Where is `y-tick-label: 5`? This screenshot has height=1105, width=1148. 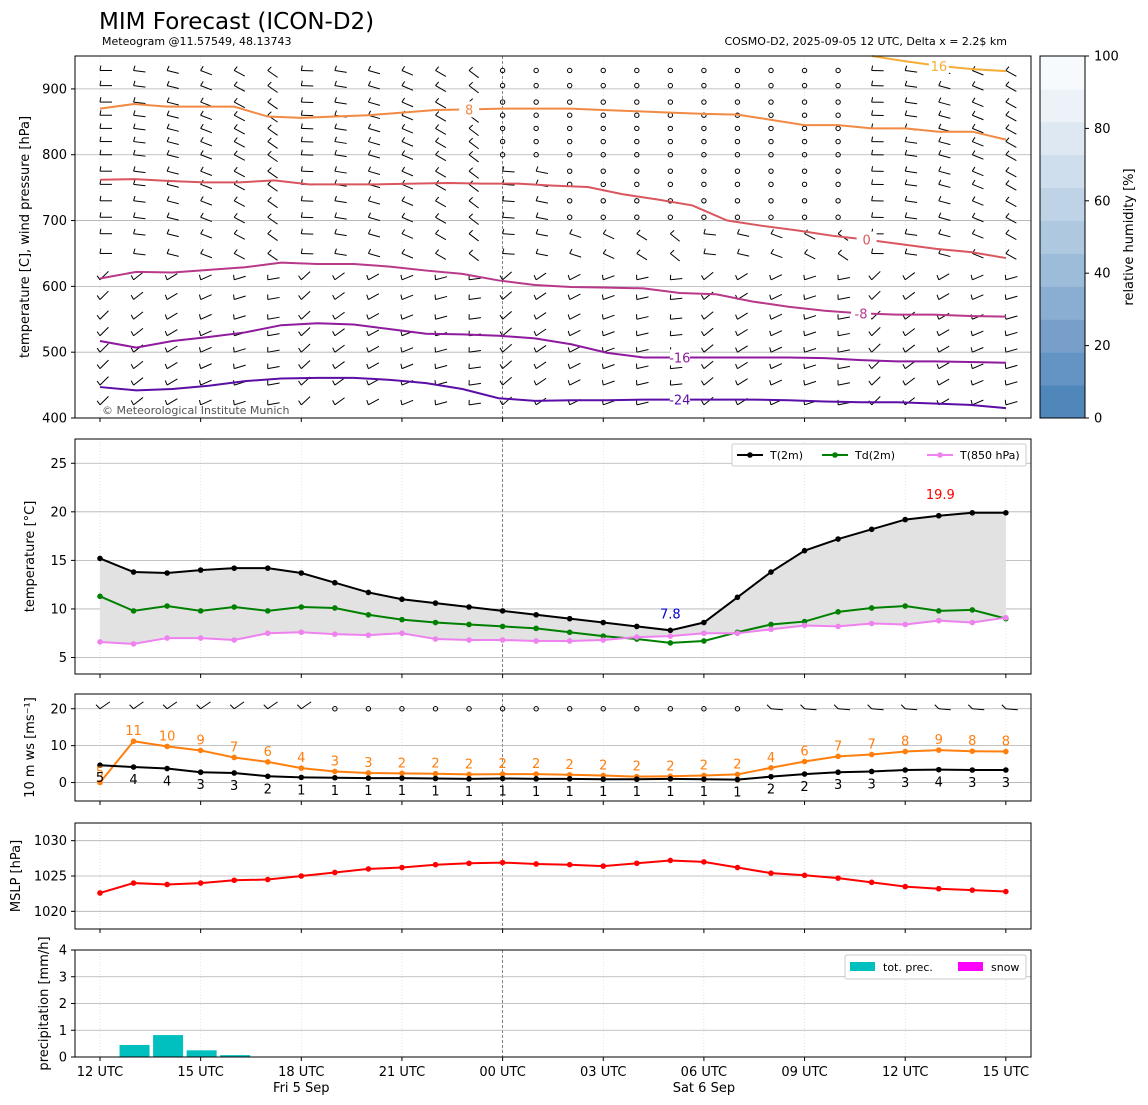 y-tick-label: 5 is located at coordinates (63, 658).